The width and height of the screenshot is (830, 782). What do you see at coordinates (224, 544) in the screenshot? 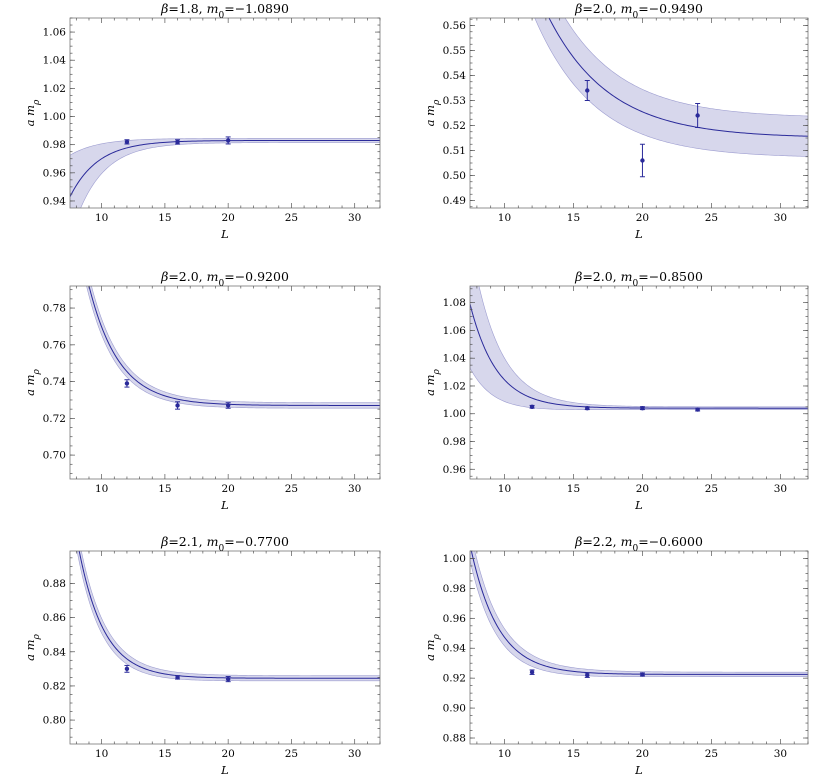
I see `chart-title: β=2.1, m0=−0.7700` at bounding box center [224, 544].